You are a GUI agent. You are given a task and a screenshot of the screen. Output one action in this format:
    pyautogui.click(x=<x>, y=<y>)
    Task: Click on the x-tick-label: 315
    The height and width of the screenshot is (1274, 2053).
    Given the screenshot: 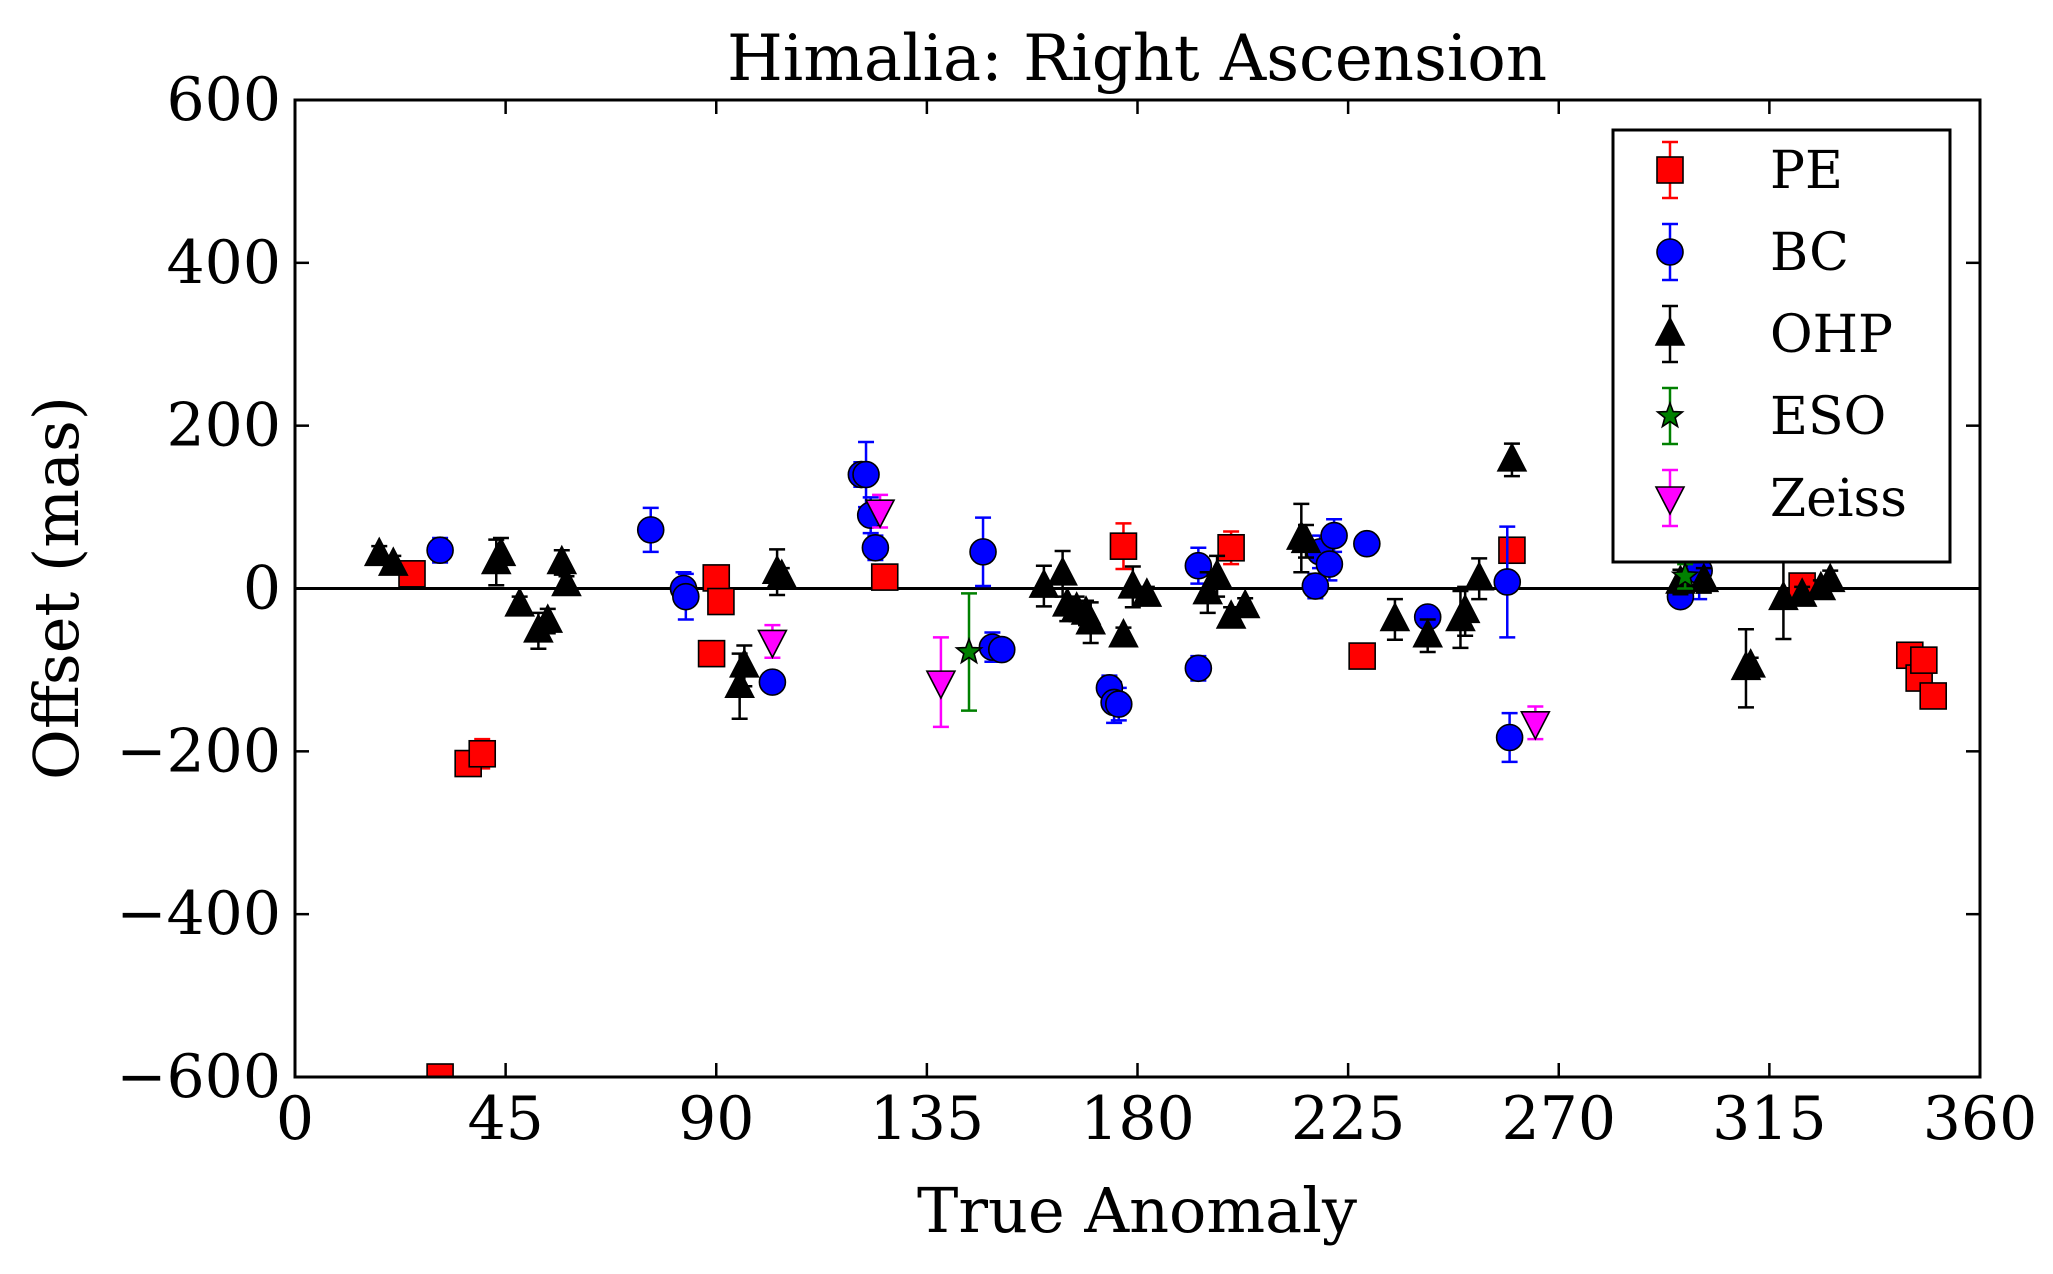 What is the action you would take?
    pyautogui.click(x=1769, y=1119)
    